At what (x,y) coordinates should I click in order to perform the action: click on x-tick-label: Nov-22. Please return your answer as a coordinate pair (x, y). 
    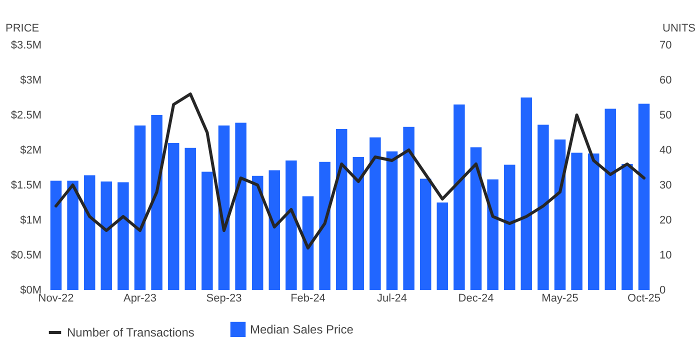
    Looking at the image, I should click on (56, 298).